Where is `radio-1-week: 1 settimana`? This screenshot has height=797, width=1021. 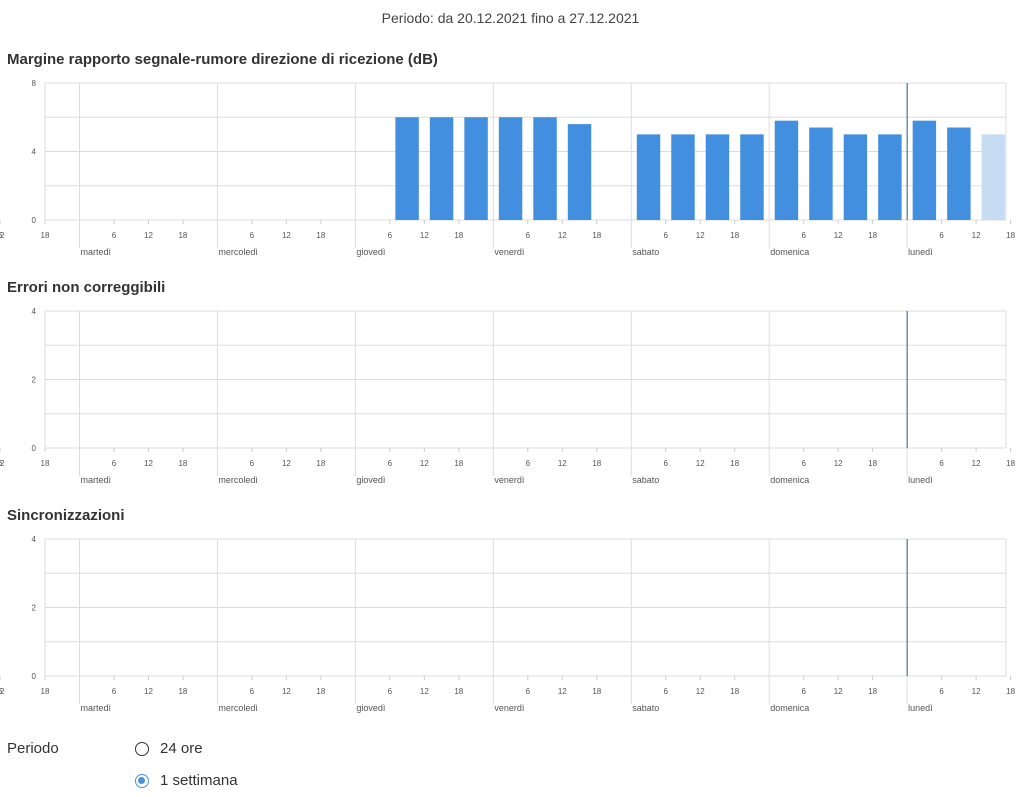
radio-1-week: 1 settimana is located at coordinates (186, 780).